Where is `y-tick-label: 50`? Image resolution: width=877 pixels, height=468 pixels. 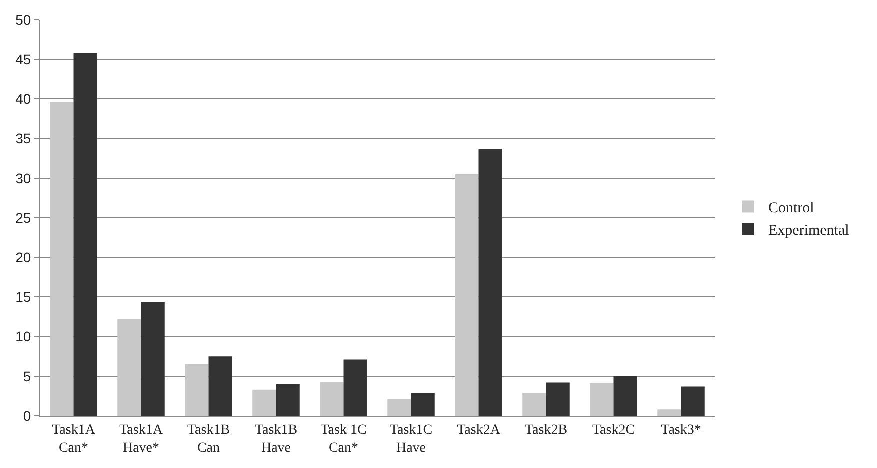 y-tick-label: 50 is located at coordinates (24, 20).